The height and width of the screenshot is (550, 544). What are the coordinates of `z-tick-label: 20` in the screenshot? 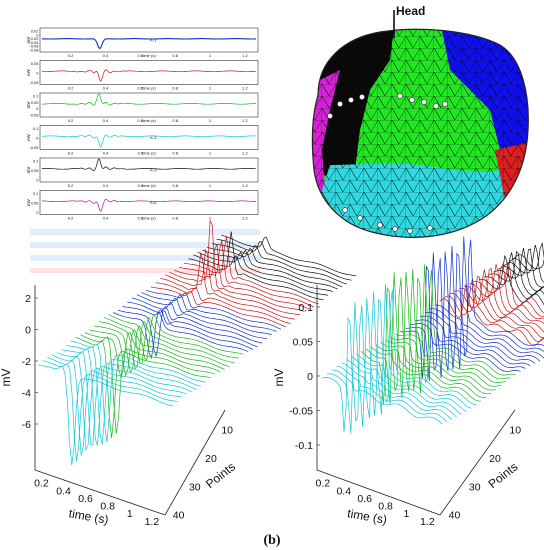 It's located at (495, 459).